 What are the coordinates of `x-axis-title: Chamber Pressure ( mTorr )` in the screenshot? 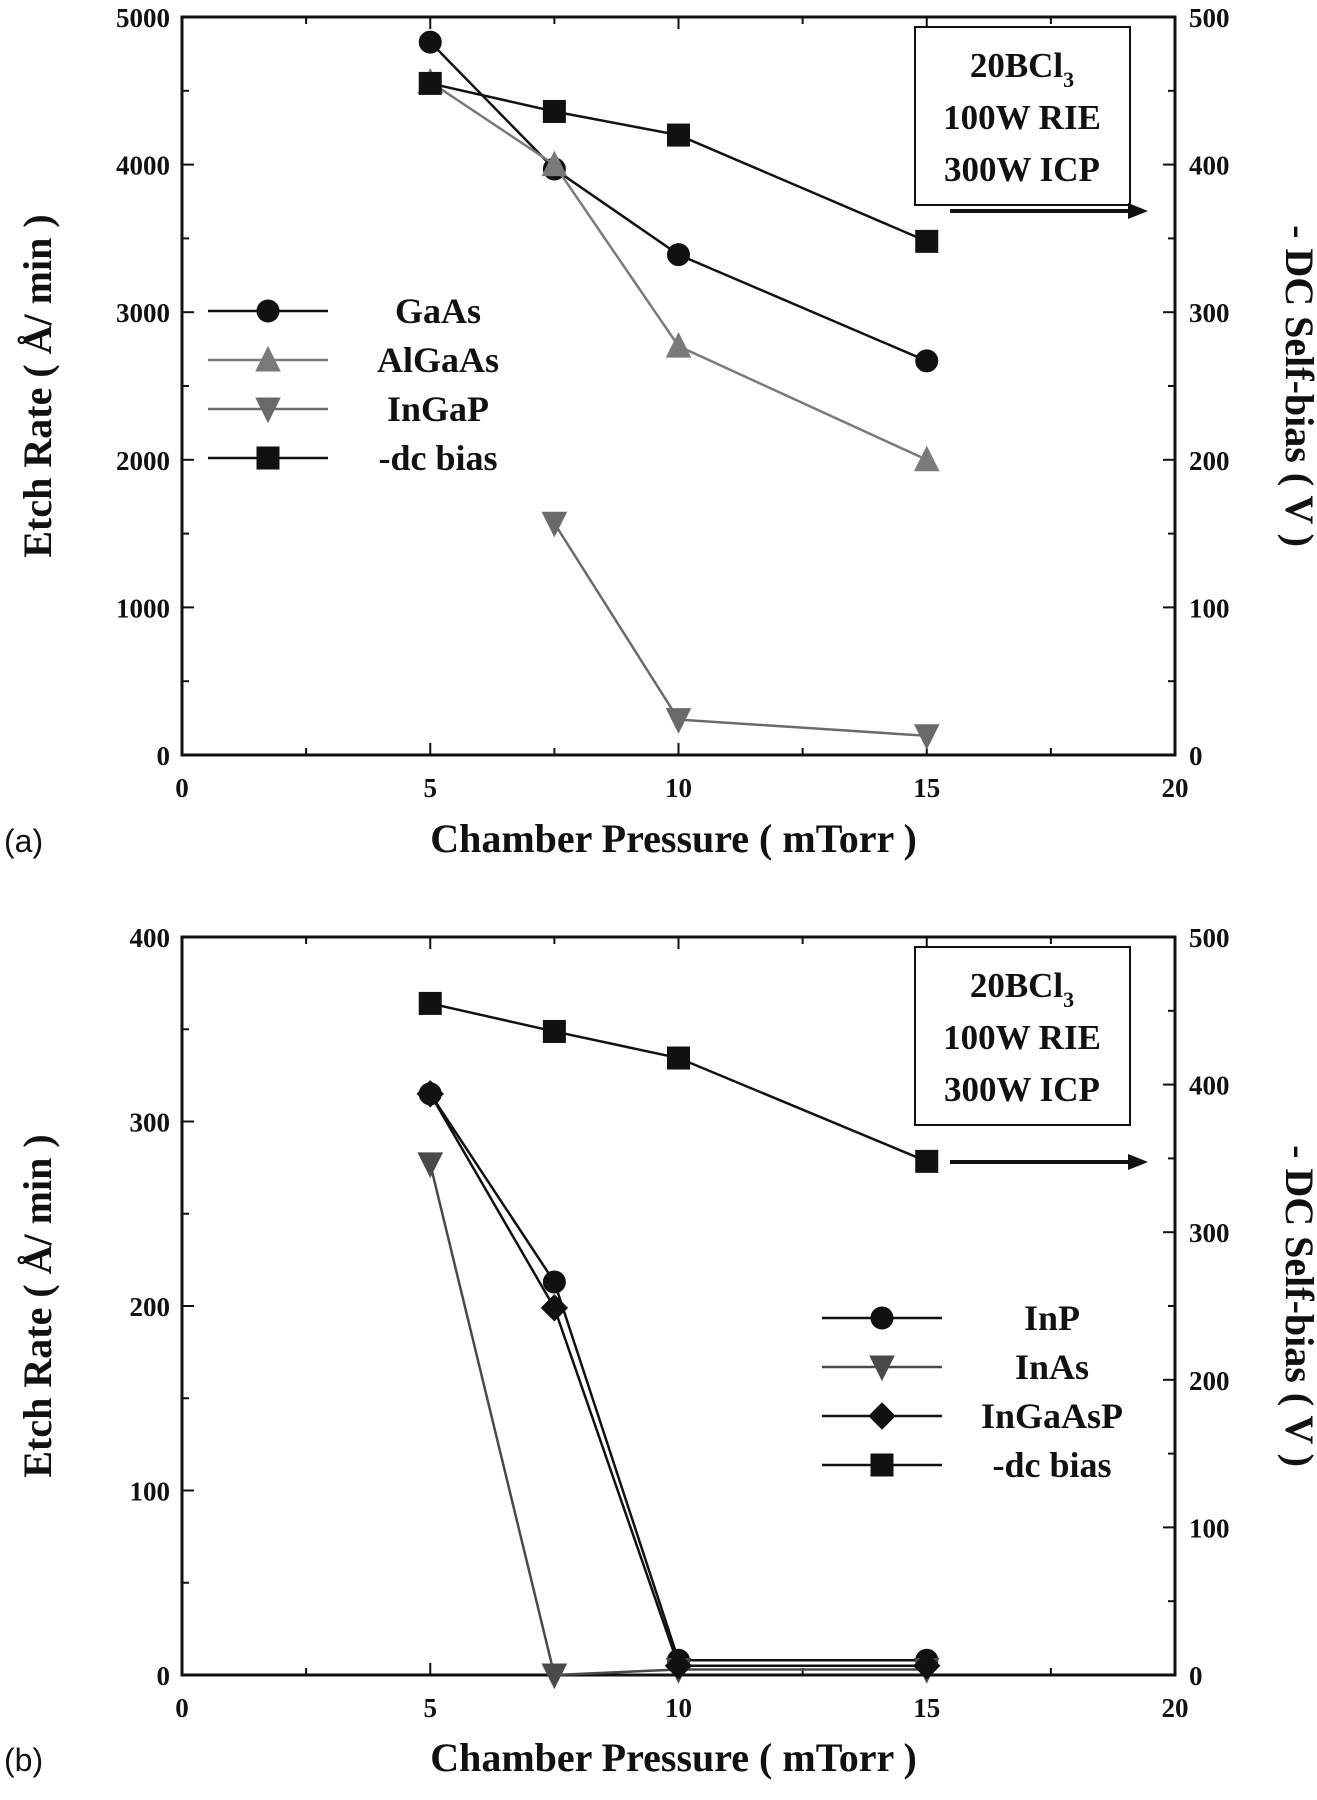 It's located at (673, 1757).